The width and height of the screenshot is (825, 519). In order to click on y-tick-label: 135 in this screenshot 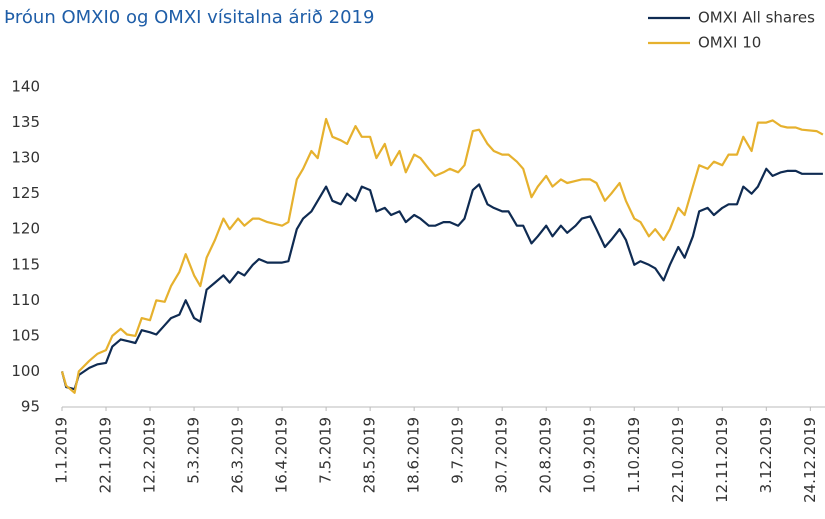, I will do `click(25, 122)`.